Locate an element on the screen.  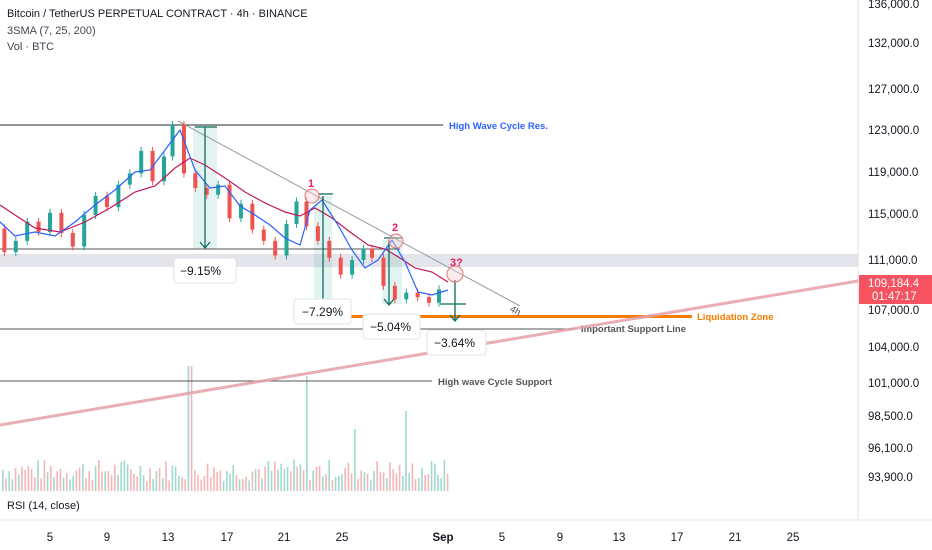
price-tick: 93,900.0 is located at coordinates (890, 478).